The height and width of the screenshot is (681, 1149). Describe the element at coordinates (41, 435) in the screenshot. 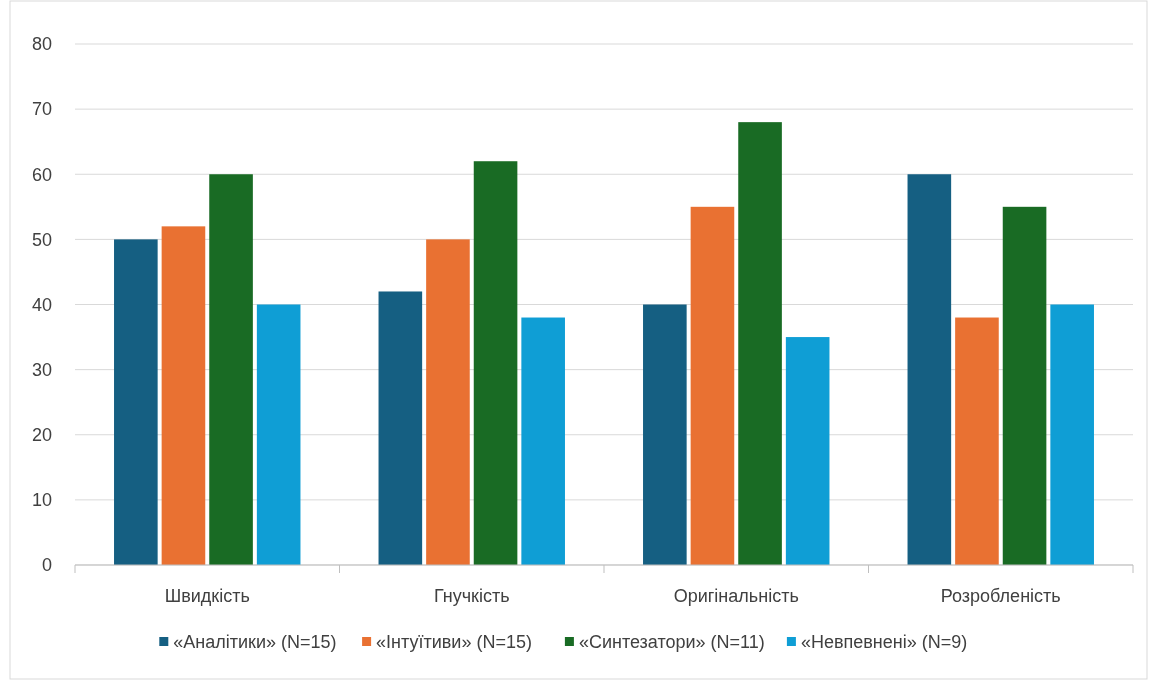

I see `y-tick-label: 20` at that location.